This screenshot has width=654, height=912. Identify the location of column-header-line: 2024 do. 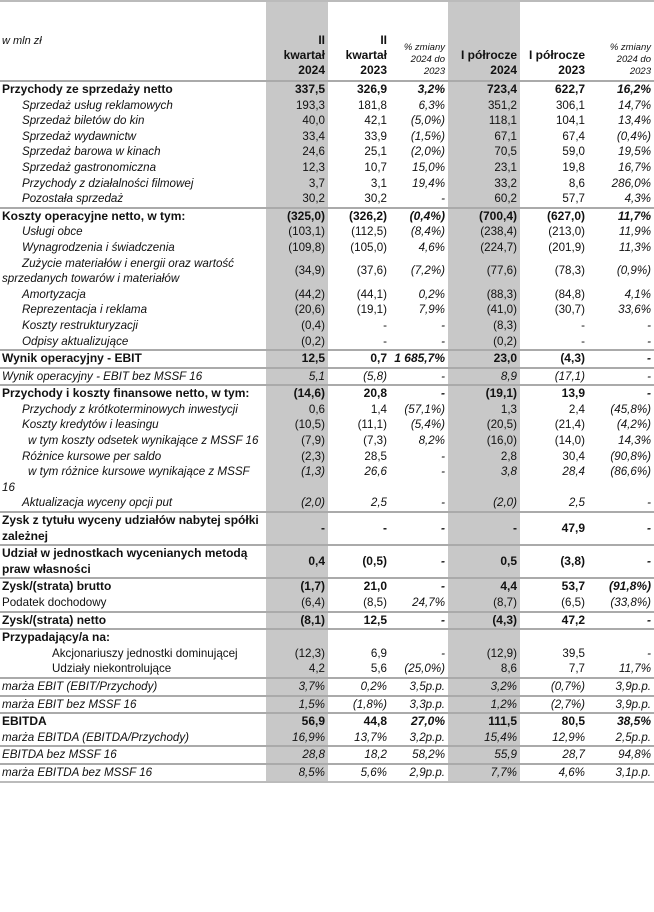
(427, 59).